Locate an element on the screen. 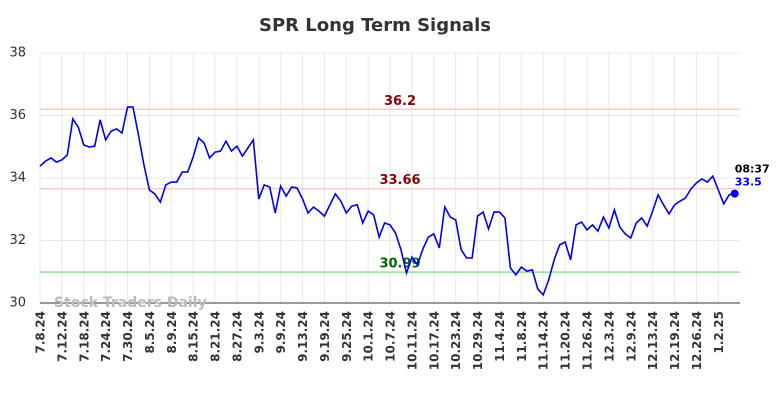  last-value: 33.5 is located at coordinates (748, 182).